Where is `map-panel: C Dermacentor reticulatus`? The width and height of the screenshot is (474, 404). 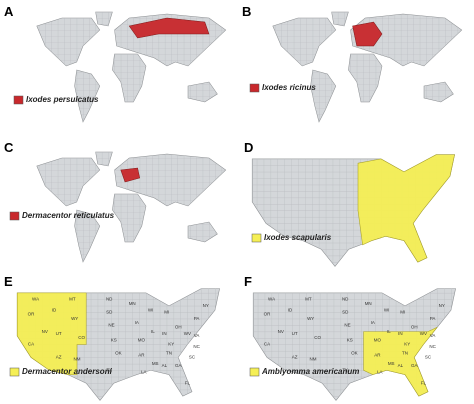
map-panel: C Dermacentor reticulatus is located at coordinates (115, 201).